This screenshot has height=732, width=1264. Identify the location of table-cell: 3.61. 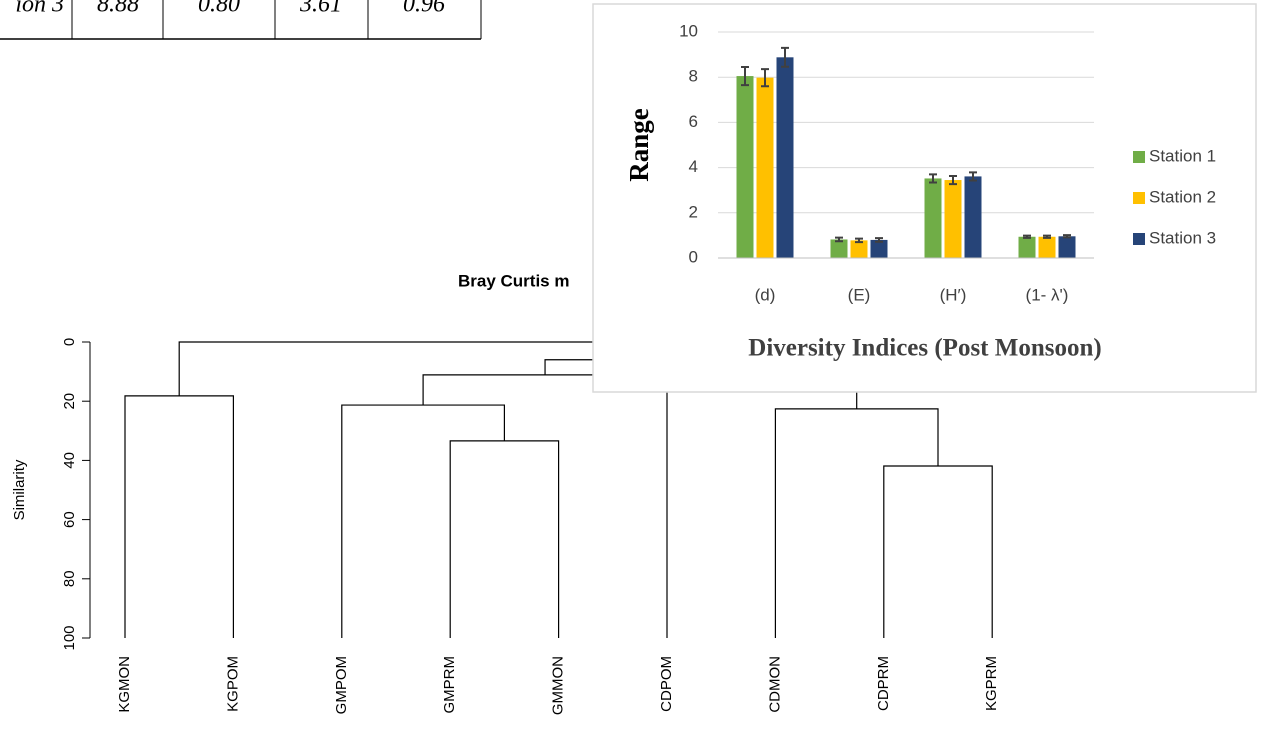
(320, 9).